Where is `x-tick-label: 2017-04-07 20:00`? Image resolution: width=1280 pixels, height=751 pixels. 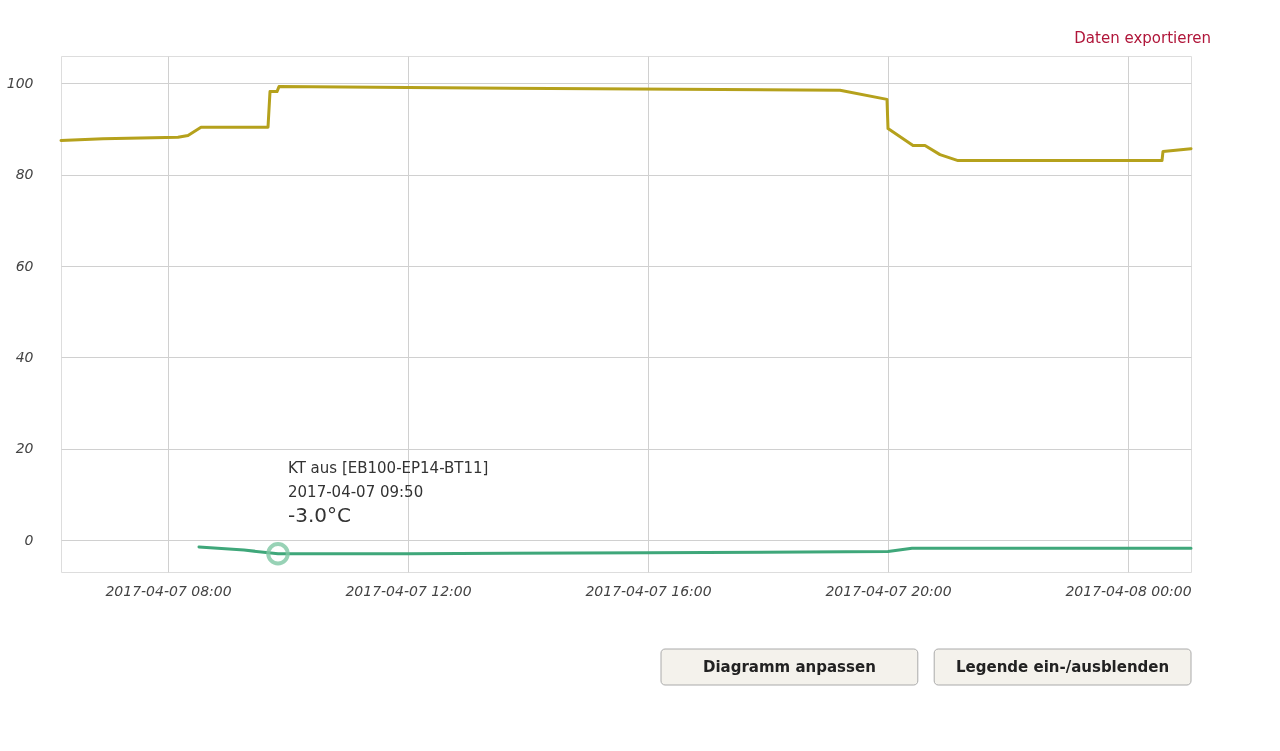 x-tick-label: 2017-04-07 20:00 is located at coordinates (888, 590).